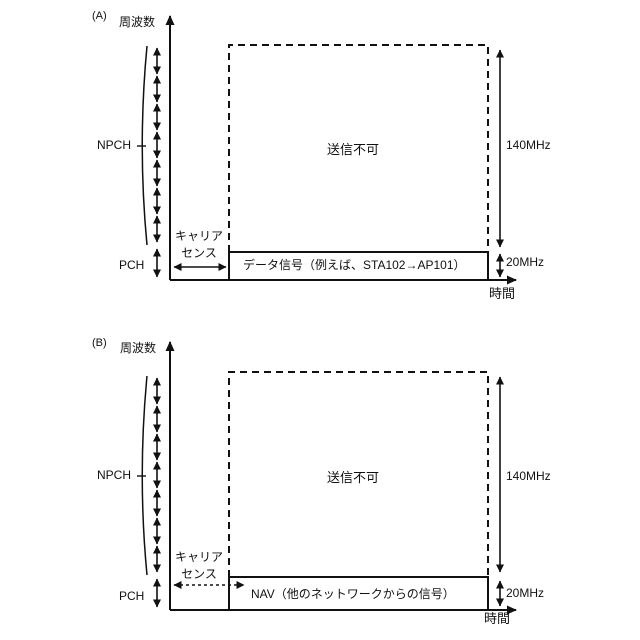  What do you see at coordinates (114, 145) in the screenshot?
I see `npch-label-a: NPCH` at bounding box center [114, 145].